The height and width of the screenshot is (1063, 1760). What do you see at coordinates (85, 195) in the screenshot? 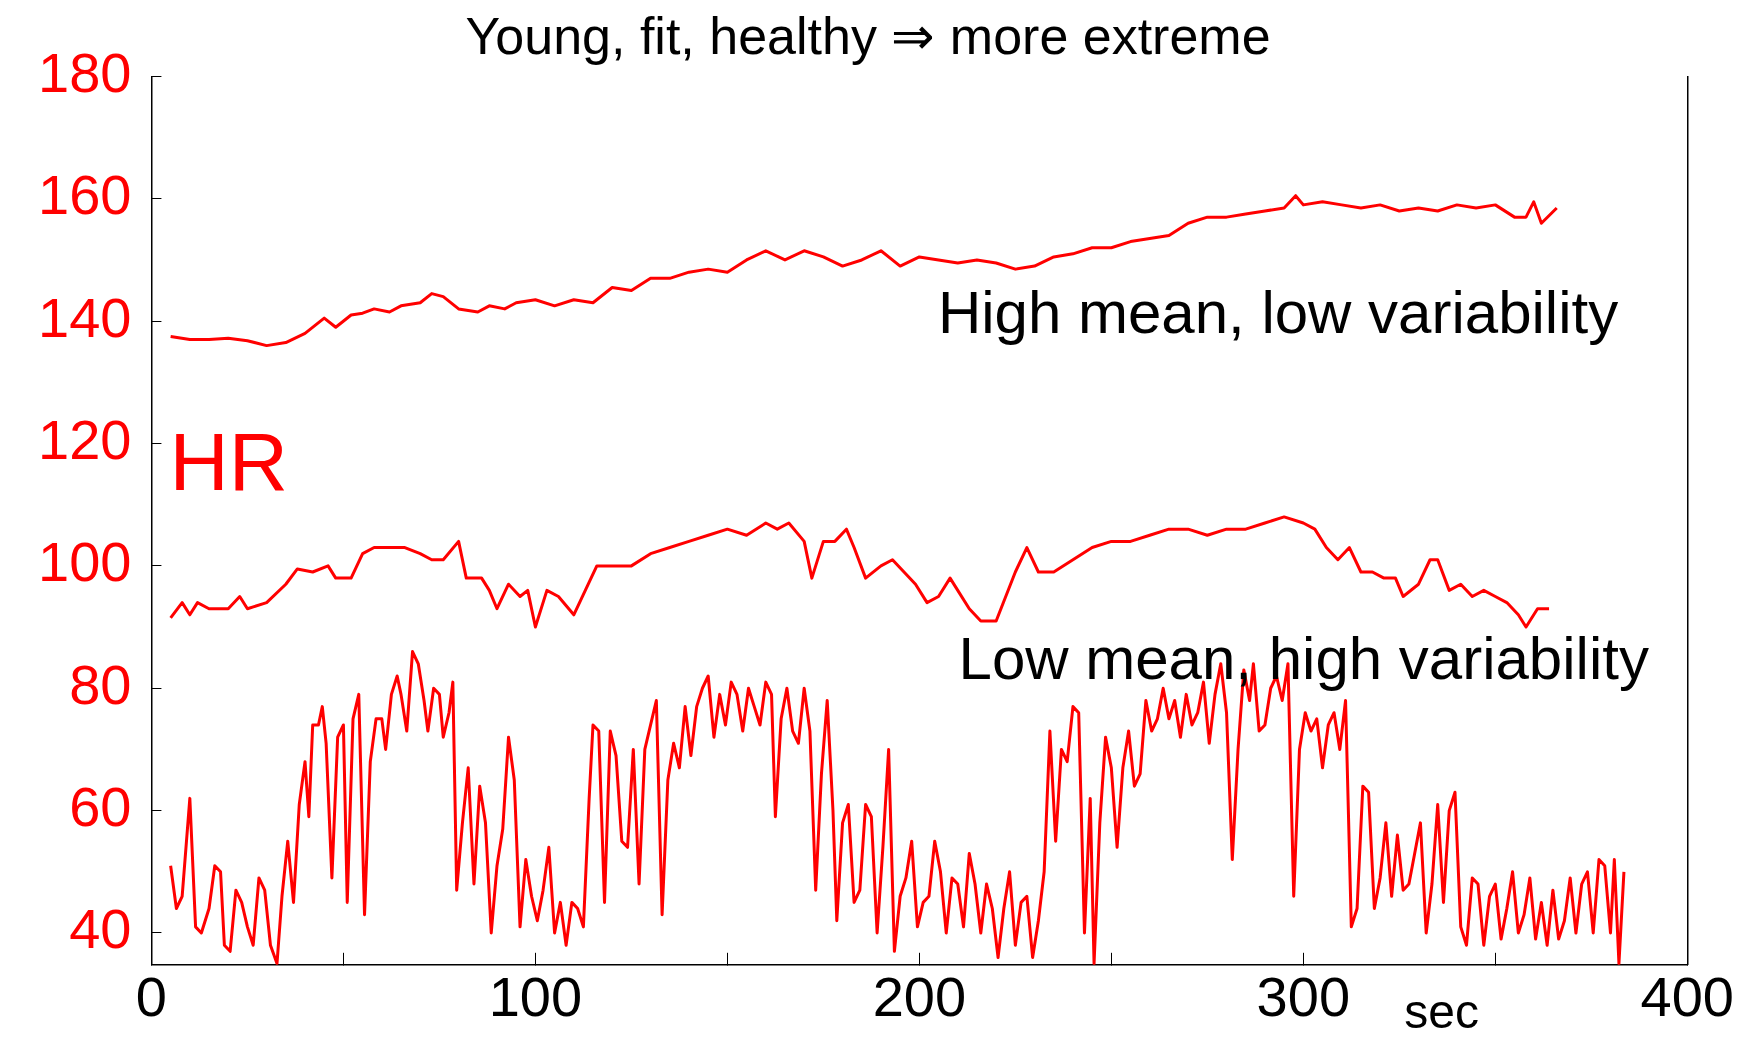
I see `y-tick-label: 160` at bounding box center [85, 195].